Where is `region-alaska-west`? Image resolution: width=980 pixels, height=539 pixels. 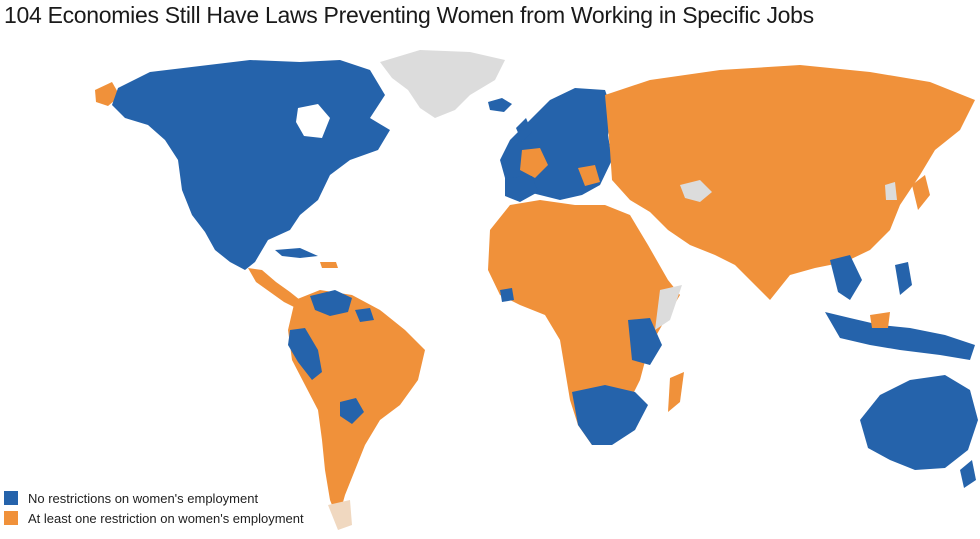 region-alaska-west is located at coordinates (107, 94).